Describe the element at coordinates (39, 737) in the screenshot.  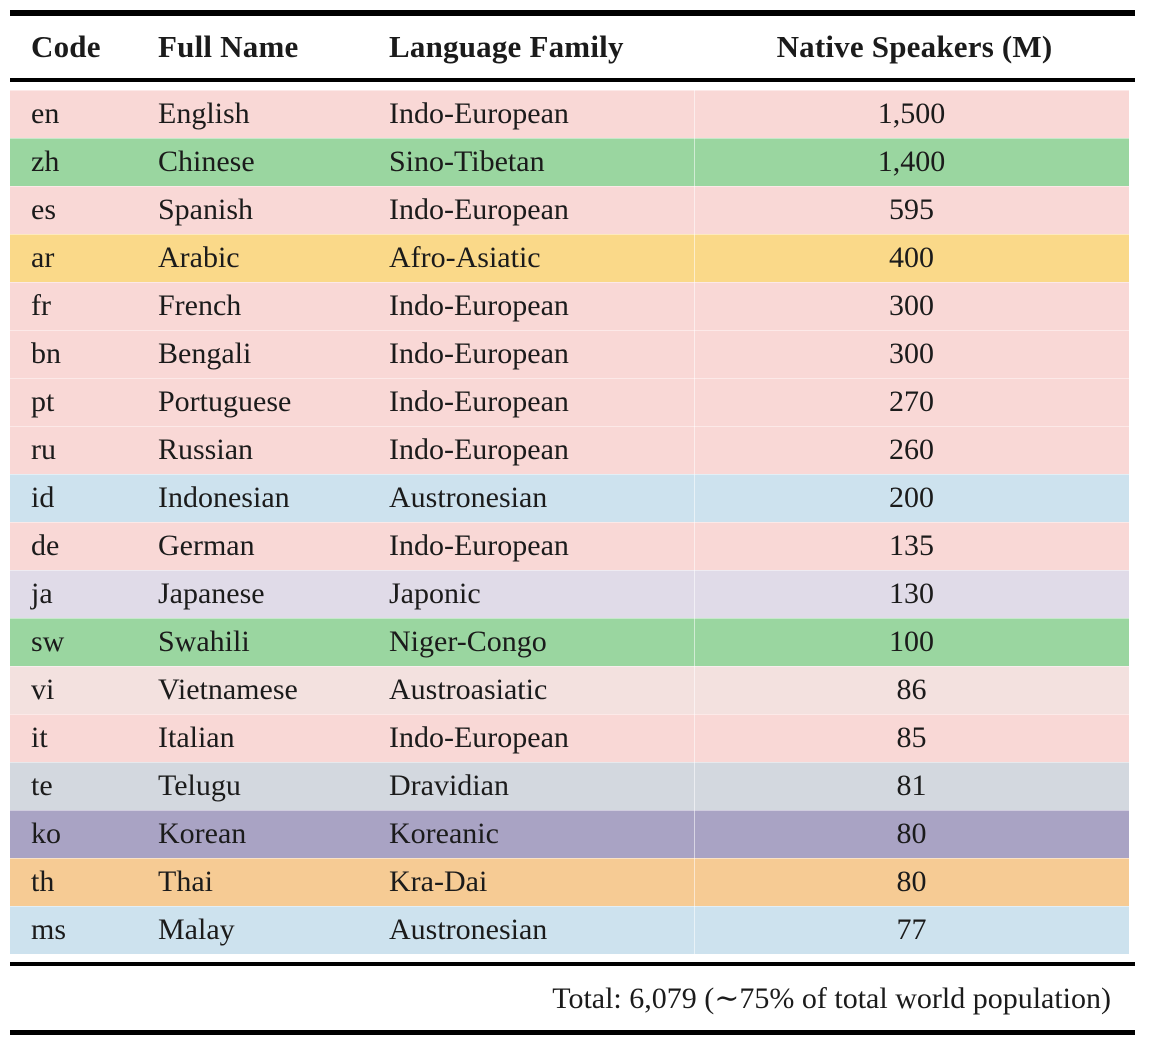
I see `cell-code: it` at that location.